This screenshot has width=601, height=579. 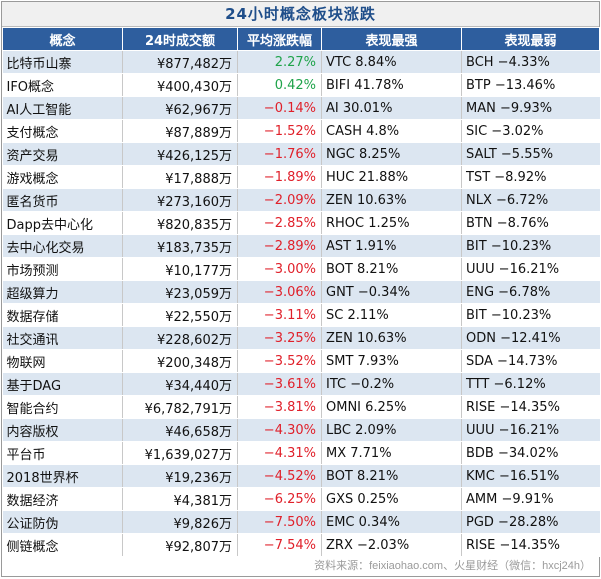 I want to click on volume-cell: ¥62,967万, so click(x=180, y=108).